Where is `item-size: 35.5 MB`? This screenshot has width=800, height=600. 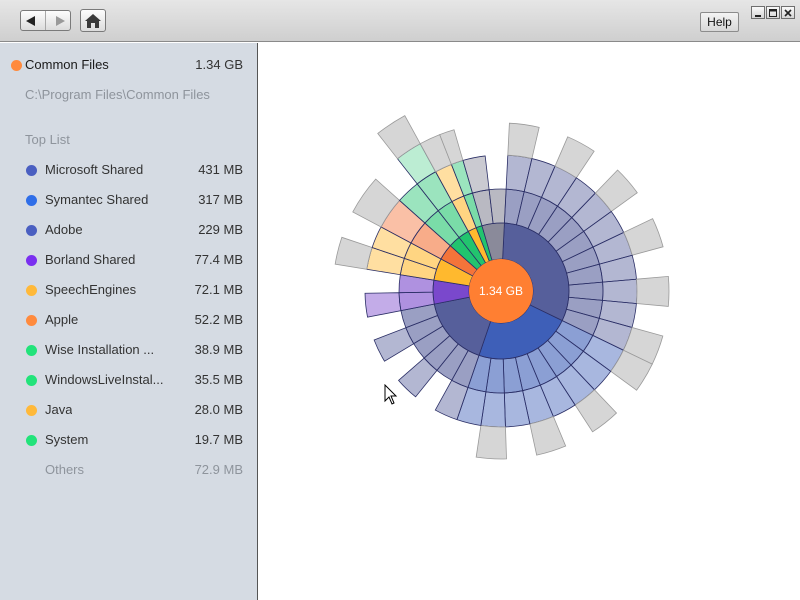
item-size: 35.5 MB is located at coordinates (218, 379).